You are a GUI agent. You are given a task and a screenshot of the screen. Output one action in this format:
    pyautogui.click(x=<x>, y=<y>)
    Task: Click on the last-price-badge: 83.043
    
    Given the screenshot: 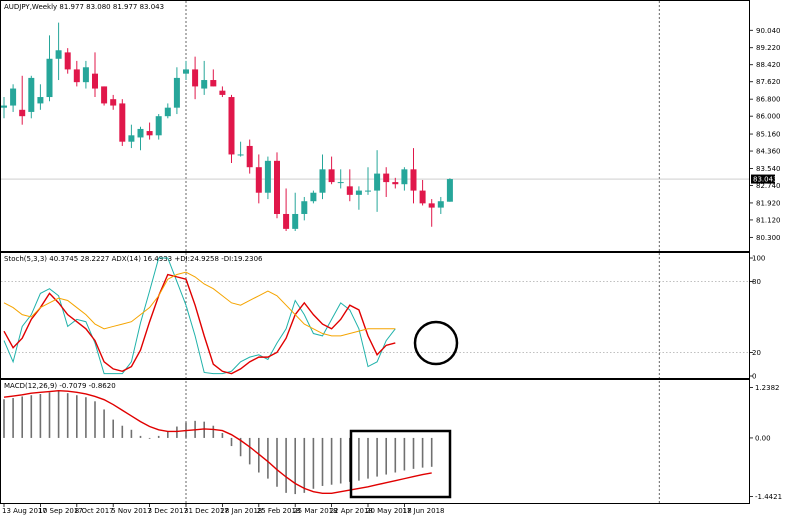 What is the action you would take?
    pyautogui.click(x=764, y=179)
    